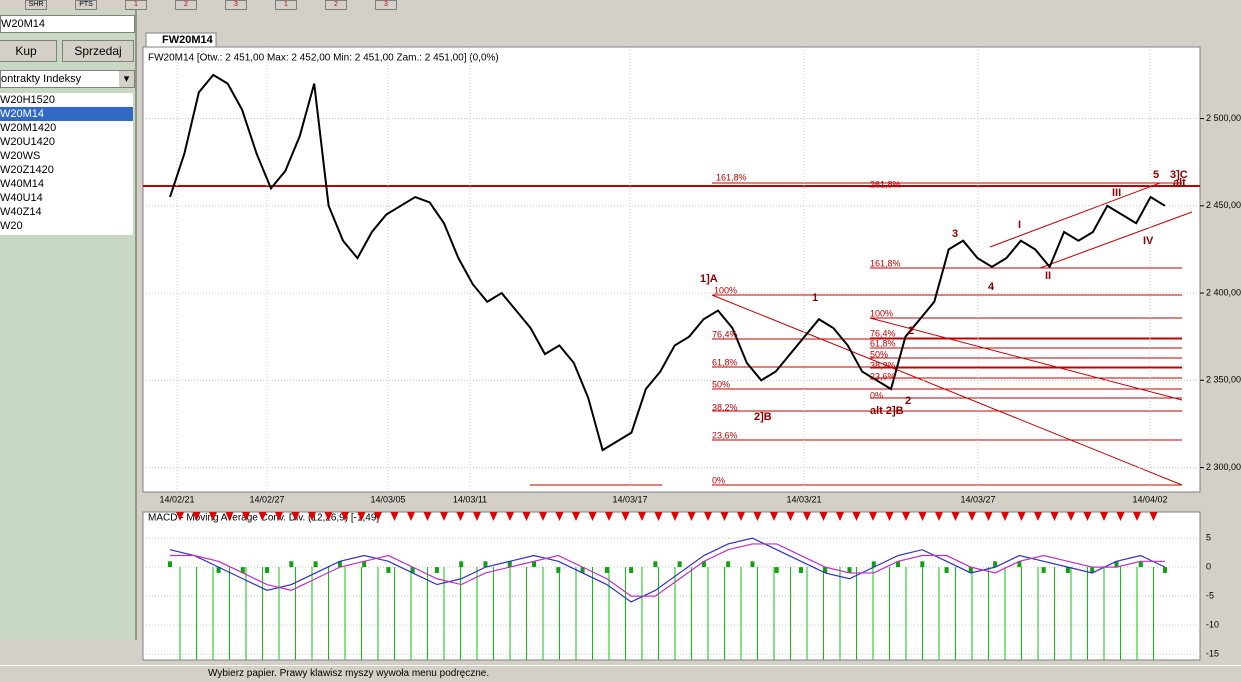 Image resolution: width=1241 pixels, height=682 pixels. What do you see at coordinates (11, 226) in the screenshot?
I see `instrument-item: W20` at bounding box center [11, 226].